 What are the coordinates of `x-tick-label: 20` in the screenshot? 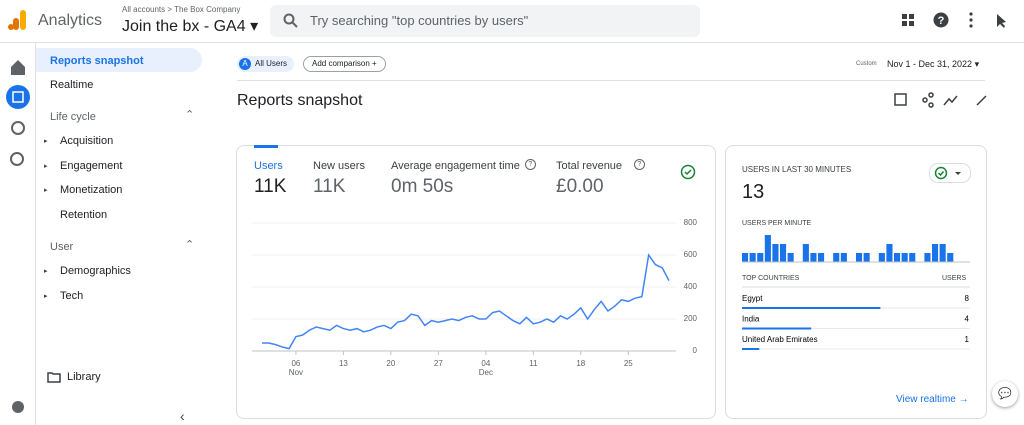 It's located at (390, 363).